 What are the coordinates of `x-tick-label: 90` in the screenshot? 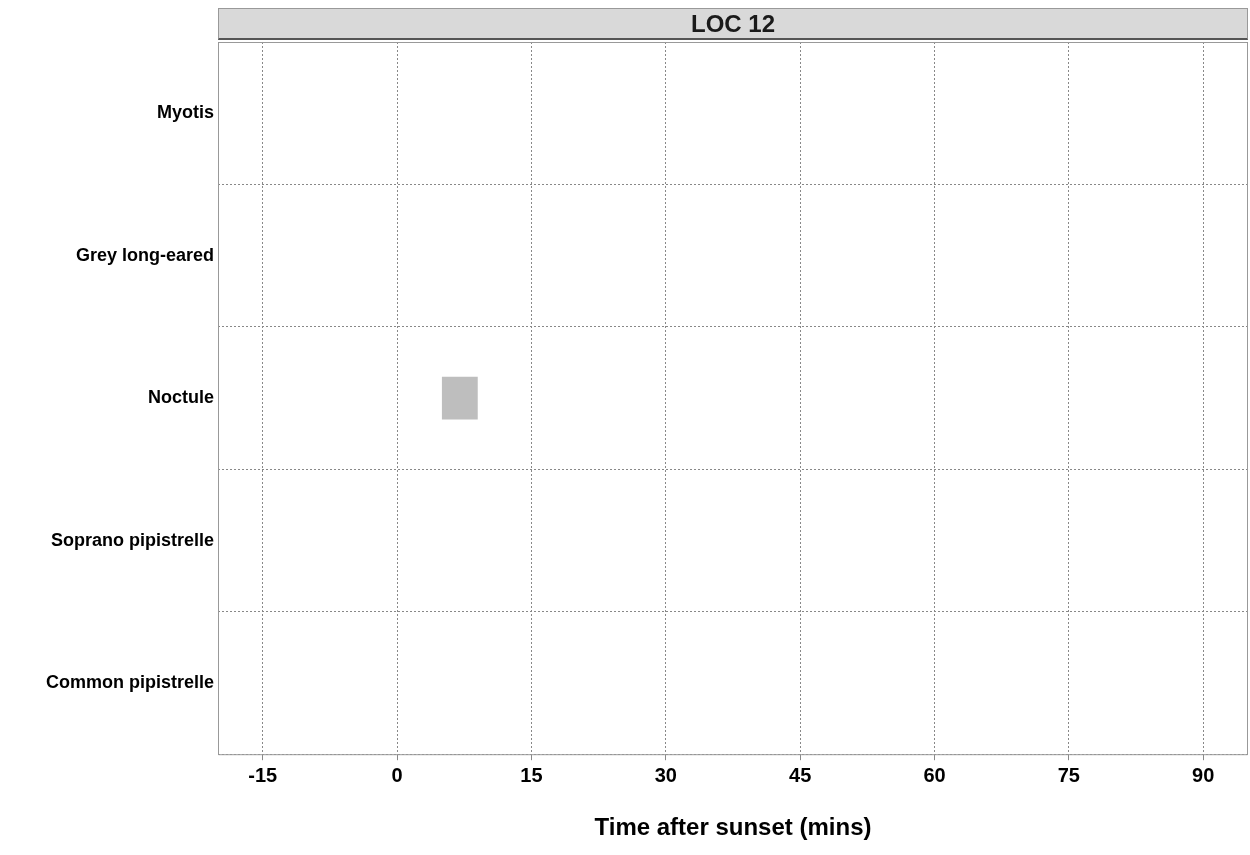 It's located at (1203, 774).